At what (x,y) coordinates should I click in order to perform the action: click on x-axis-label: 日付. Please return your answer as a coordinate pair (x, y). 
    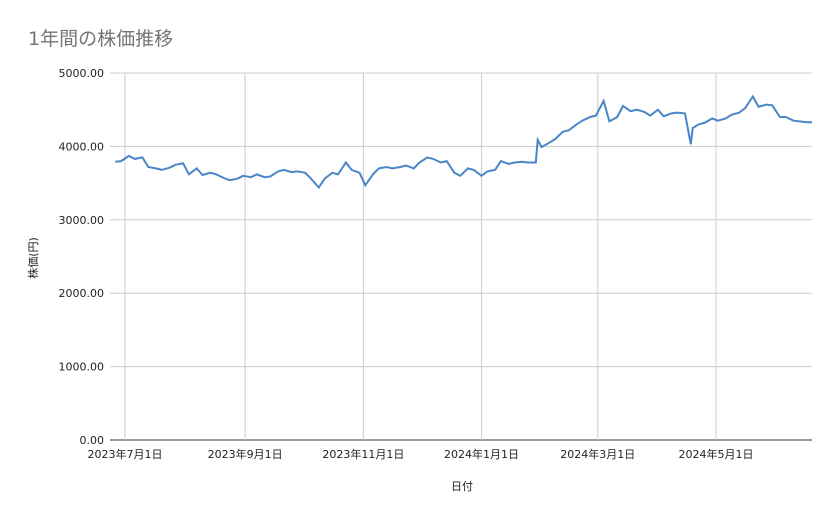
    Looking at the image, I should click on (462, 486).